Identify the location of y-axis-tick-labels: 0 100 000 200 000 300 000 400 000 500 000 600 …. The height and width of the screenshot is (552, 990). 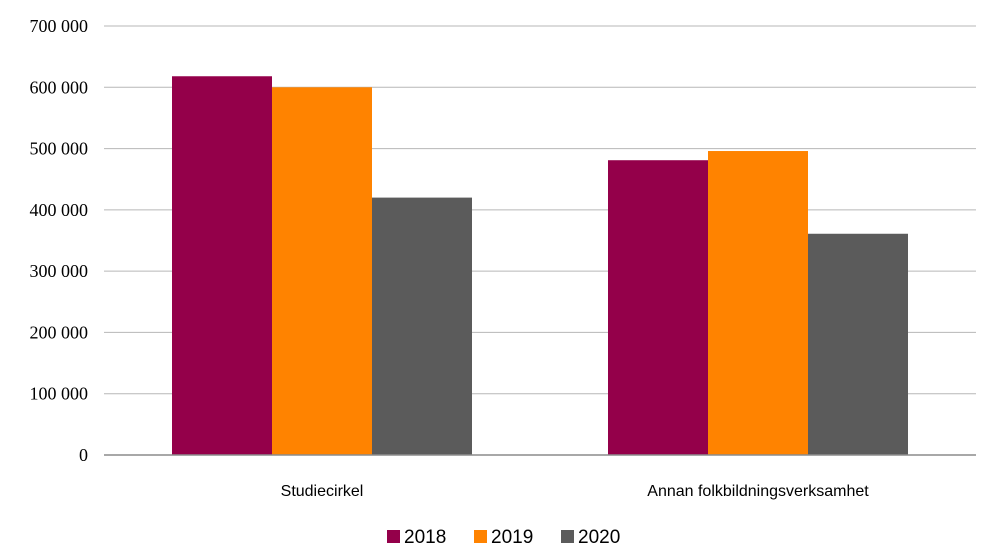
(59, 240).